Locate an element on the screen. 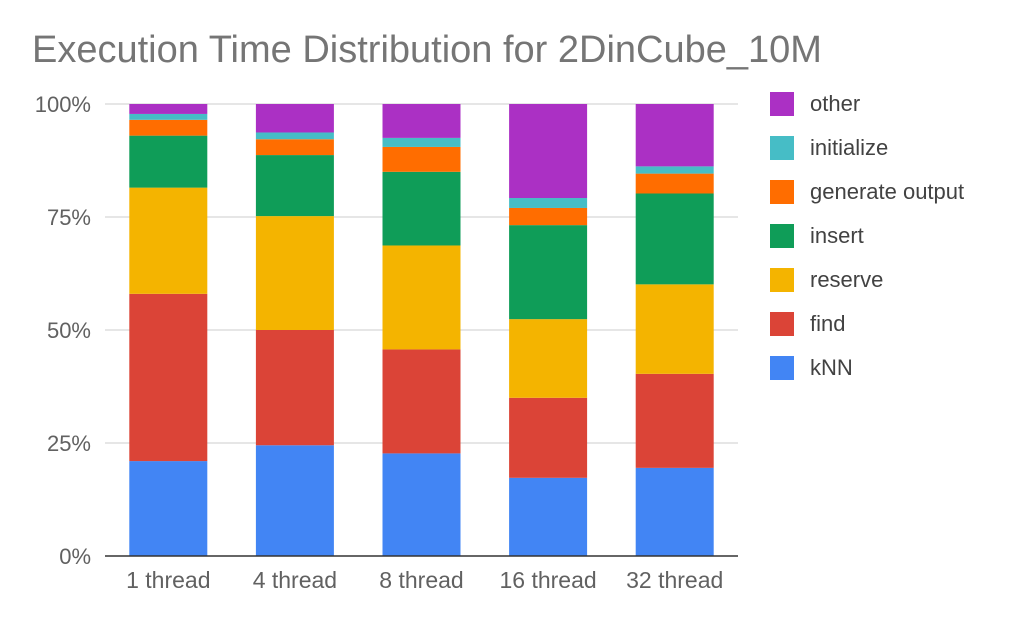 This screenshot has width=1009, height=624. x-tick-label: 16 thread is located at coordinates (547, 580).